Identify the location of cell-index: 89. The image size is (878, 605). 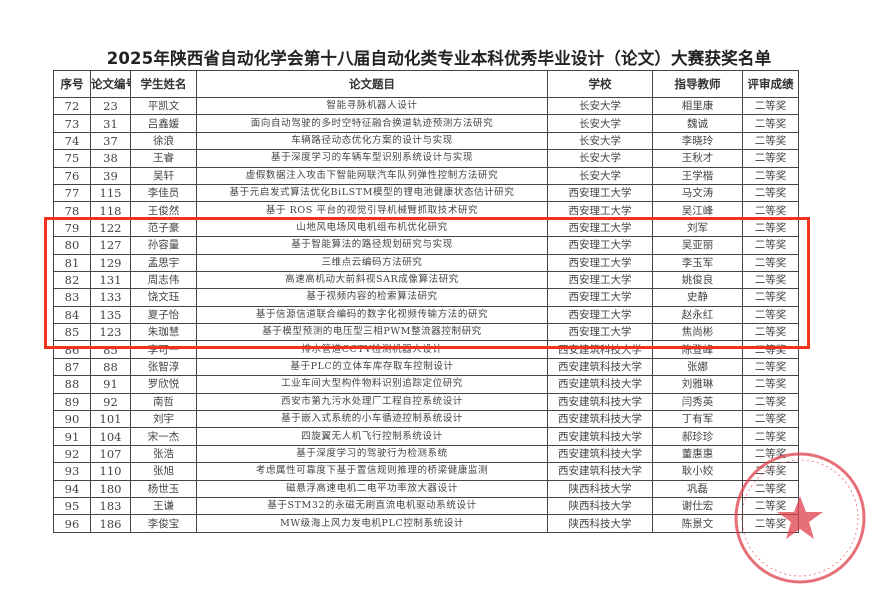
(72, 402).